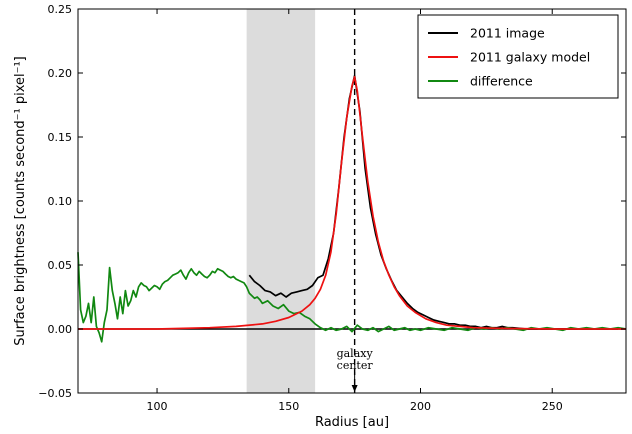 The height and width of the screenshot is (434, 632). What do you see at coordinates (60, 329) in the screenshot?
I see `y-tick-label: 0.00` at bounding box center [60, 329].